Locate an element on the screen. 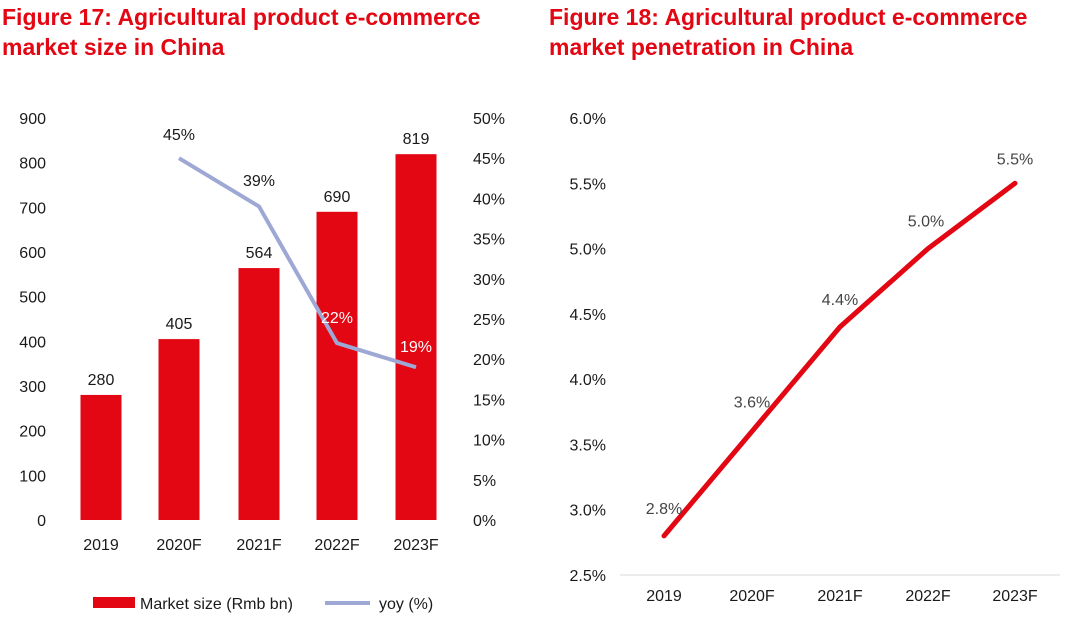 The image size is (1080, 626). y-right-tick-label: 30% is located at coordinates (489, 280).